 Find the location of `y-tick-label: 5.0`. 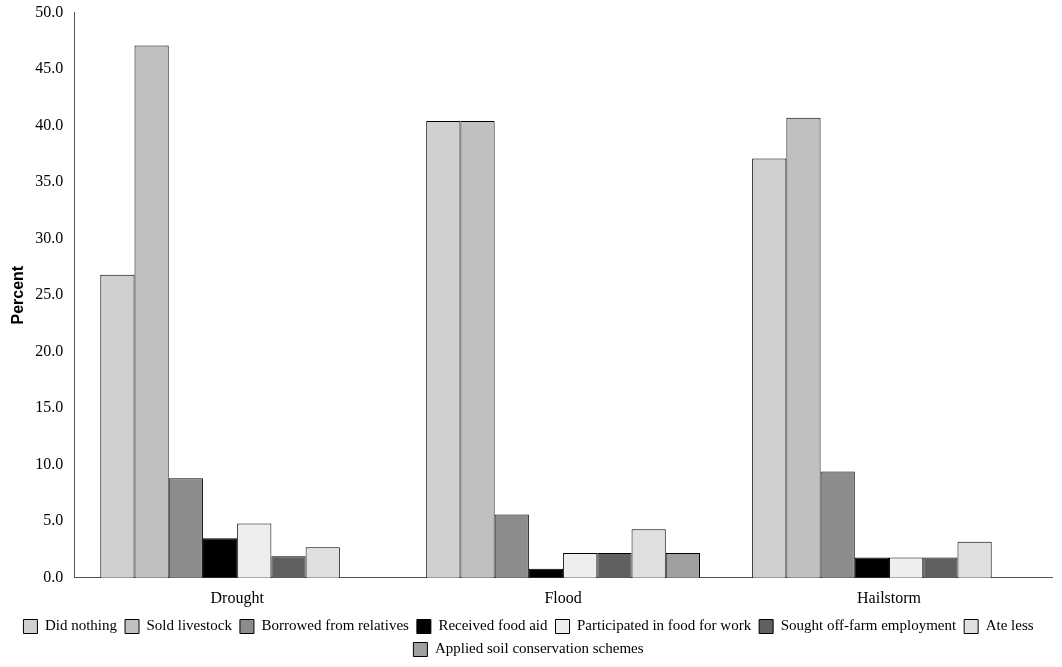

y-tick-label: 5.0 is located at coordinates (53, 520).